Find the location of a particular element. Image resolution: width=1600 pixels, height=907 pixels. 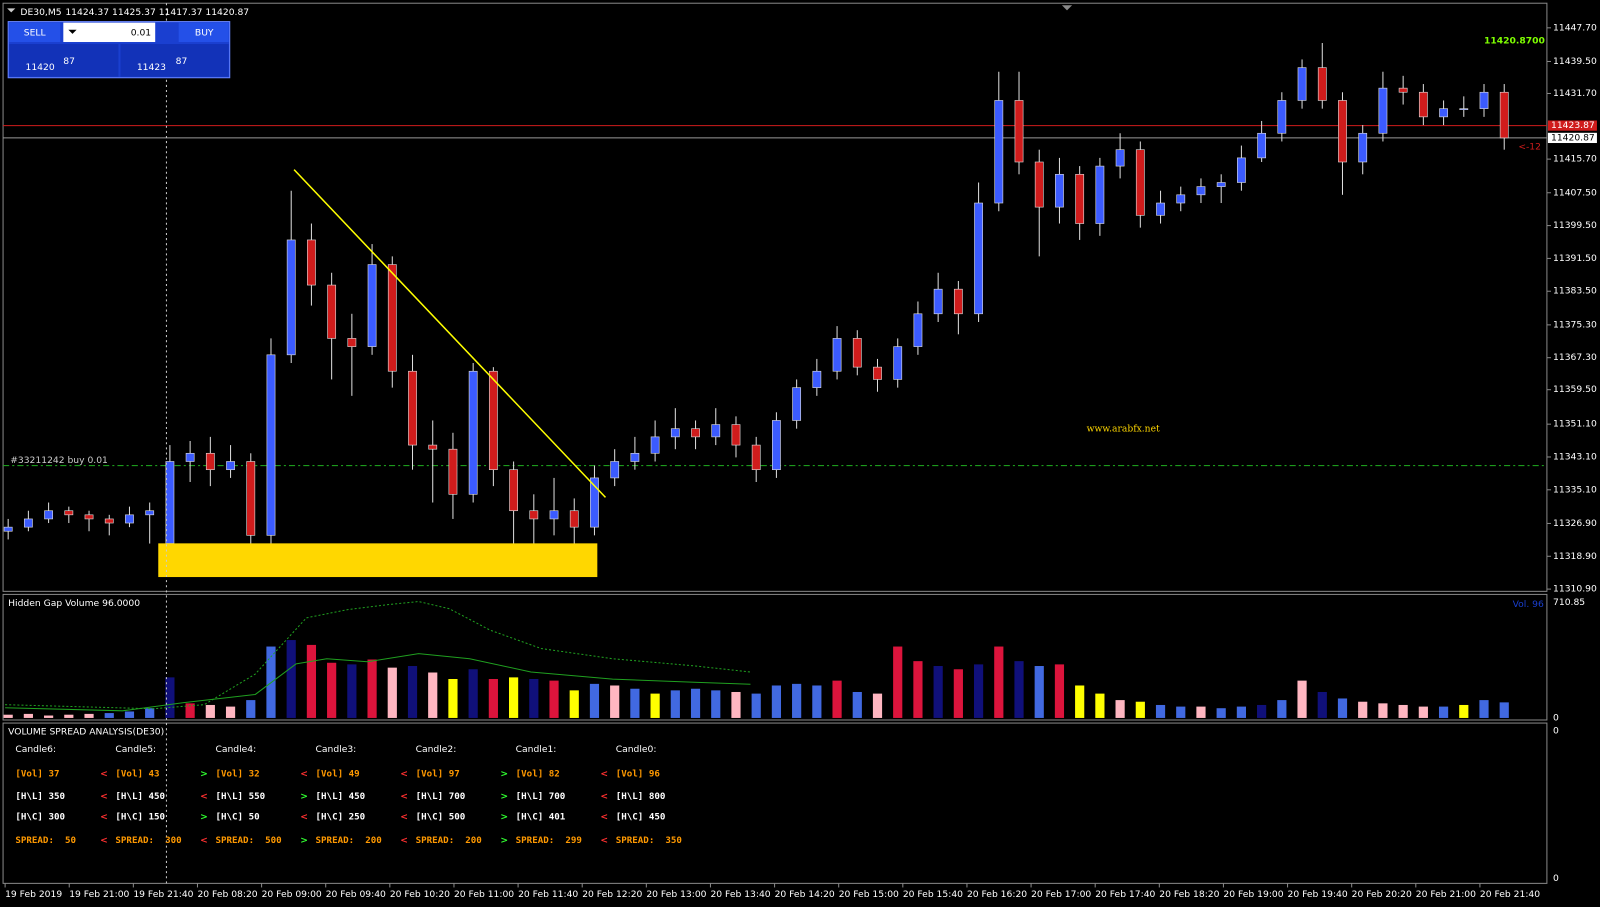

y-tick-label: 11335.10 is located at coordinates (1575, 489).